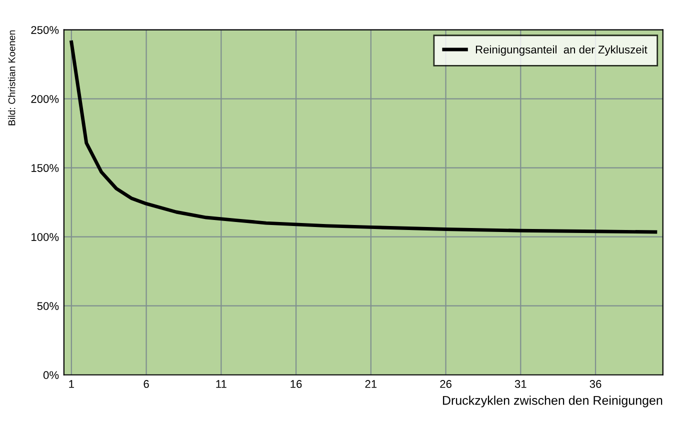 The height and width of the screenshot is (426, 673). Describe the element at coordinates (45, 168) in the screenshot. I see `y-tick-label: 150%` at that location.